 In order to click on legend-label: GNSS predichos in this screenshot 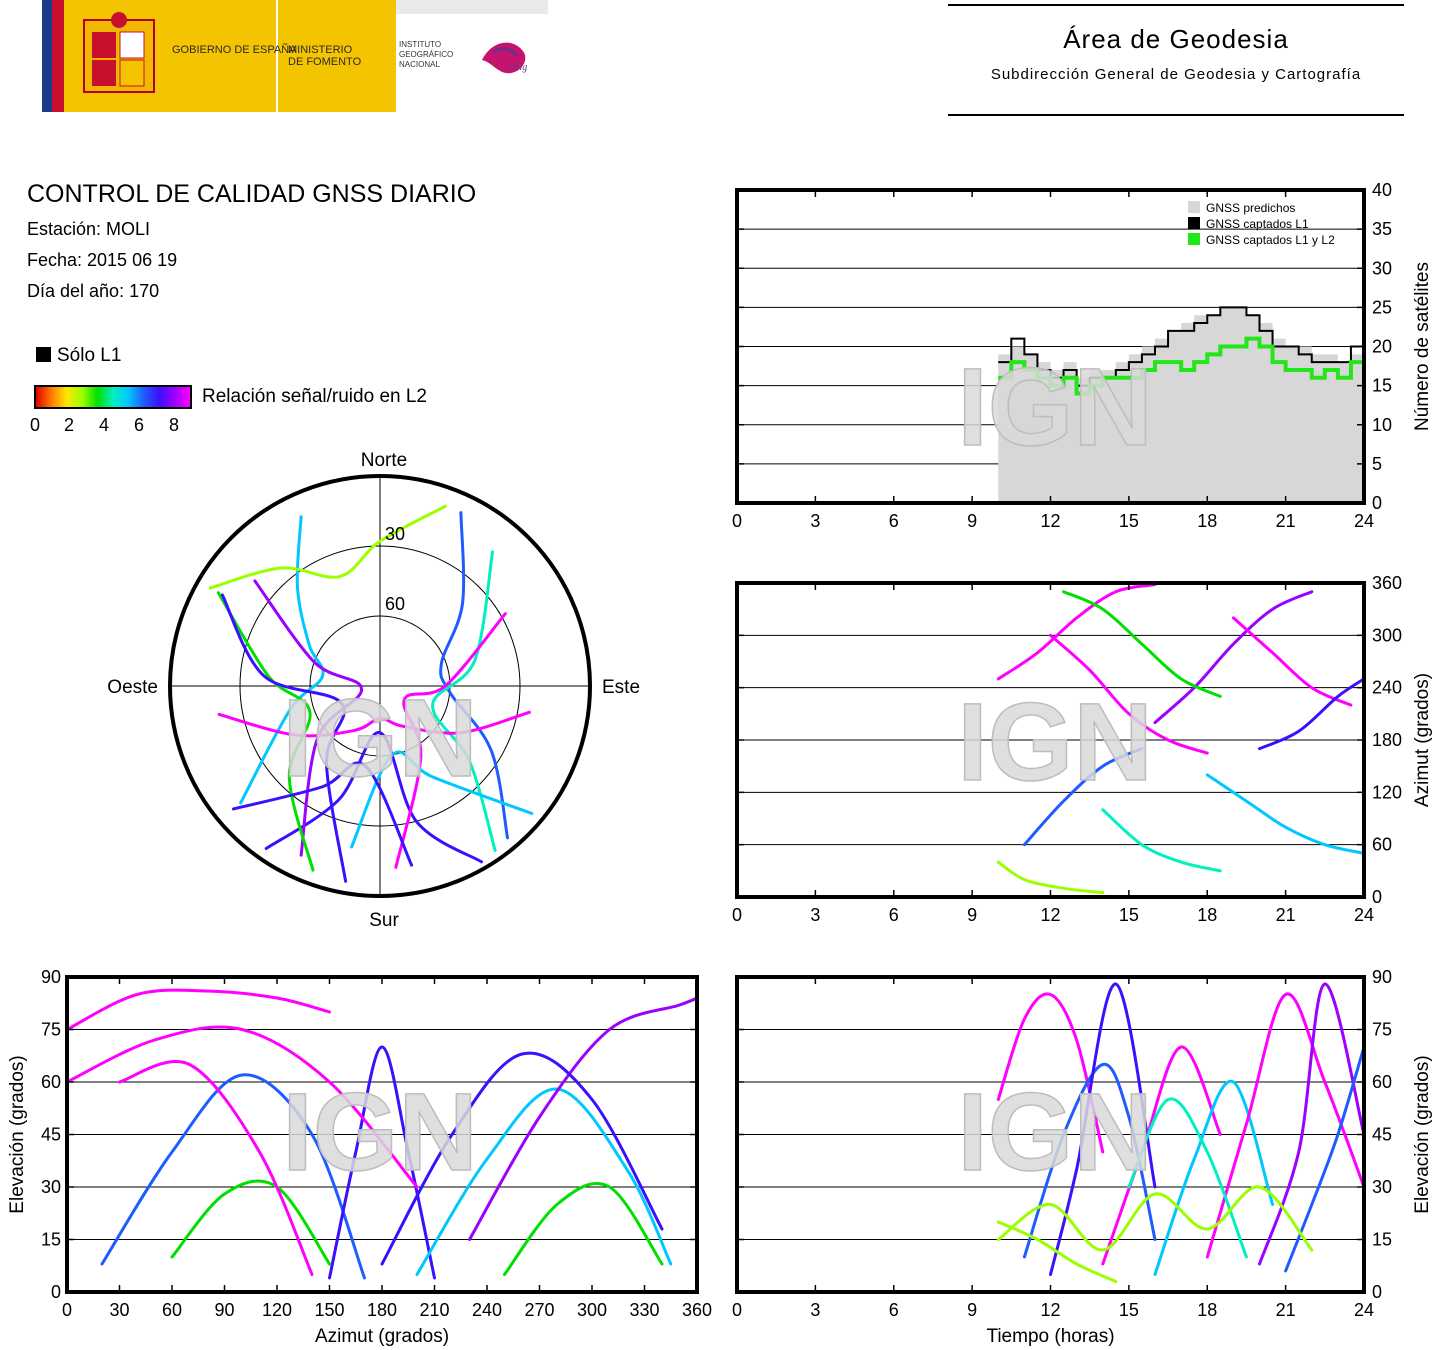, I will do `click(1250, 208)`.